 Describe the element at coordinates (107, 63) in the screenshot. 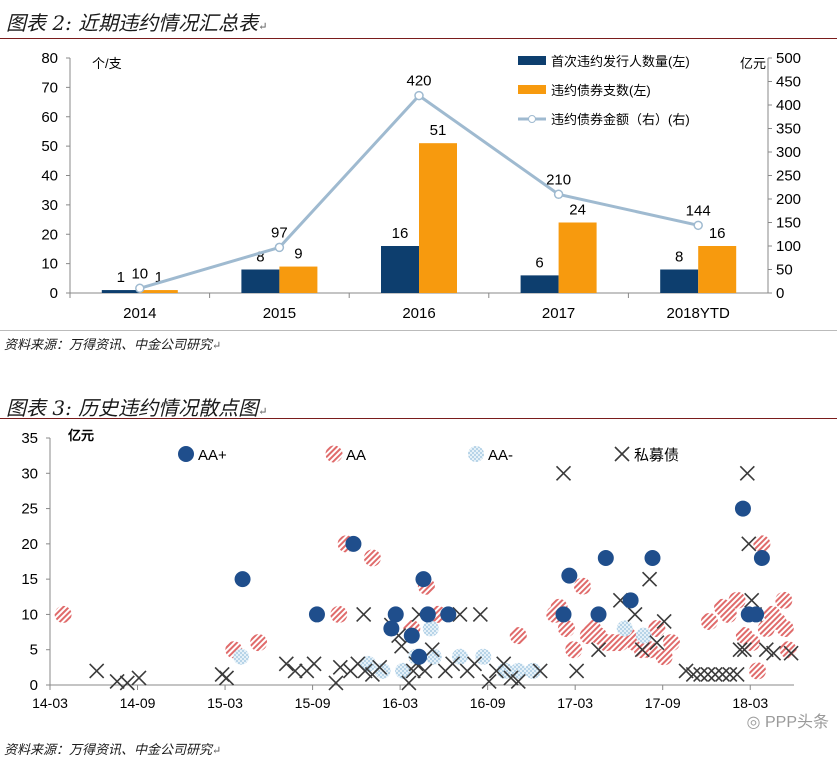

I see `left-axis-unit: 个/支` at that location.